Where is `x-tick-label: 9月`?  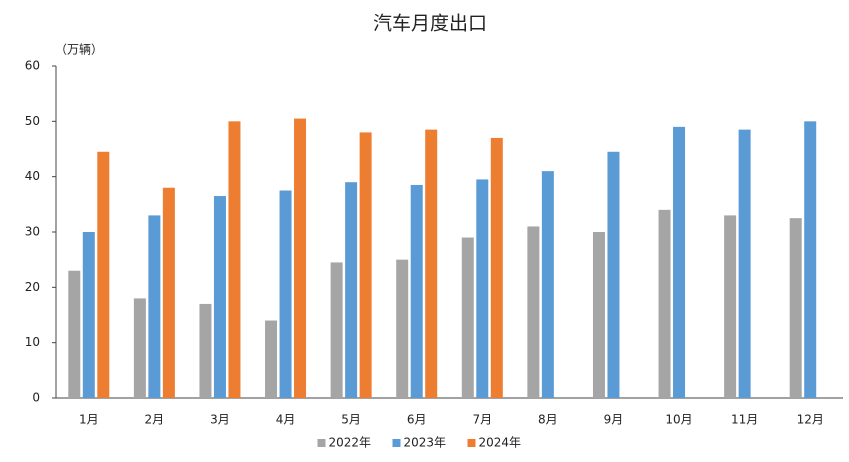 x-tick-label: 9月 is located at coordinates (614, 420).